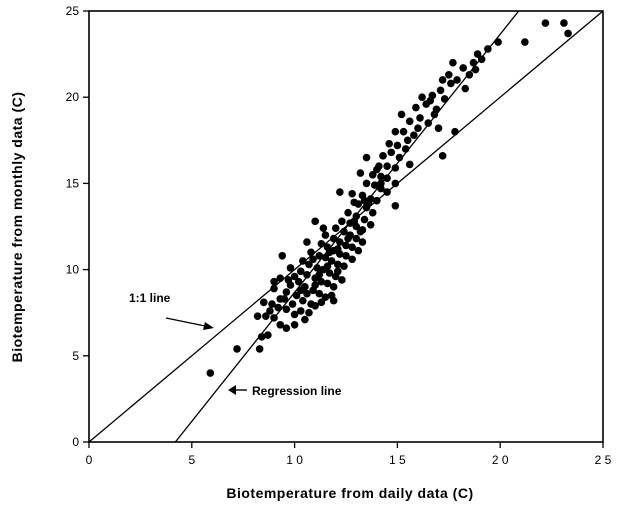 The image size is (621, 507). What do you see at coordinates (150, 298) in the screenshot?
I see `one-to-one-line-label: 1:1 line` at bounding box center [150, 298].